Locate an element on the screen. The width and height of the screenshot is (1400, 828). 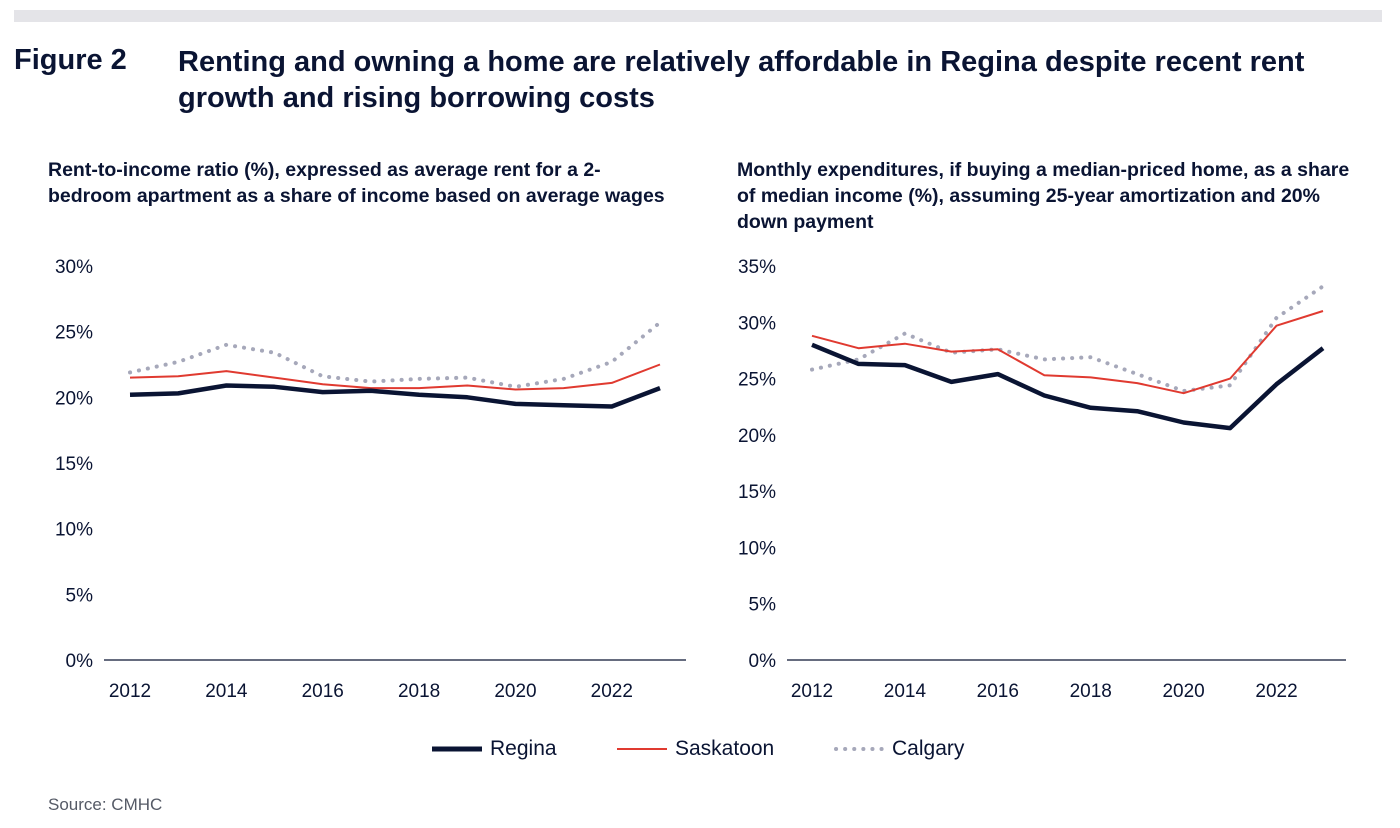
left-x-tick-label: 2016 is located at coordinates (323, 691).